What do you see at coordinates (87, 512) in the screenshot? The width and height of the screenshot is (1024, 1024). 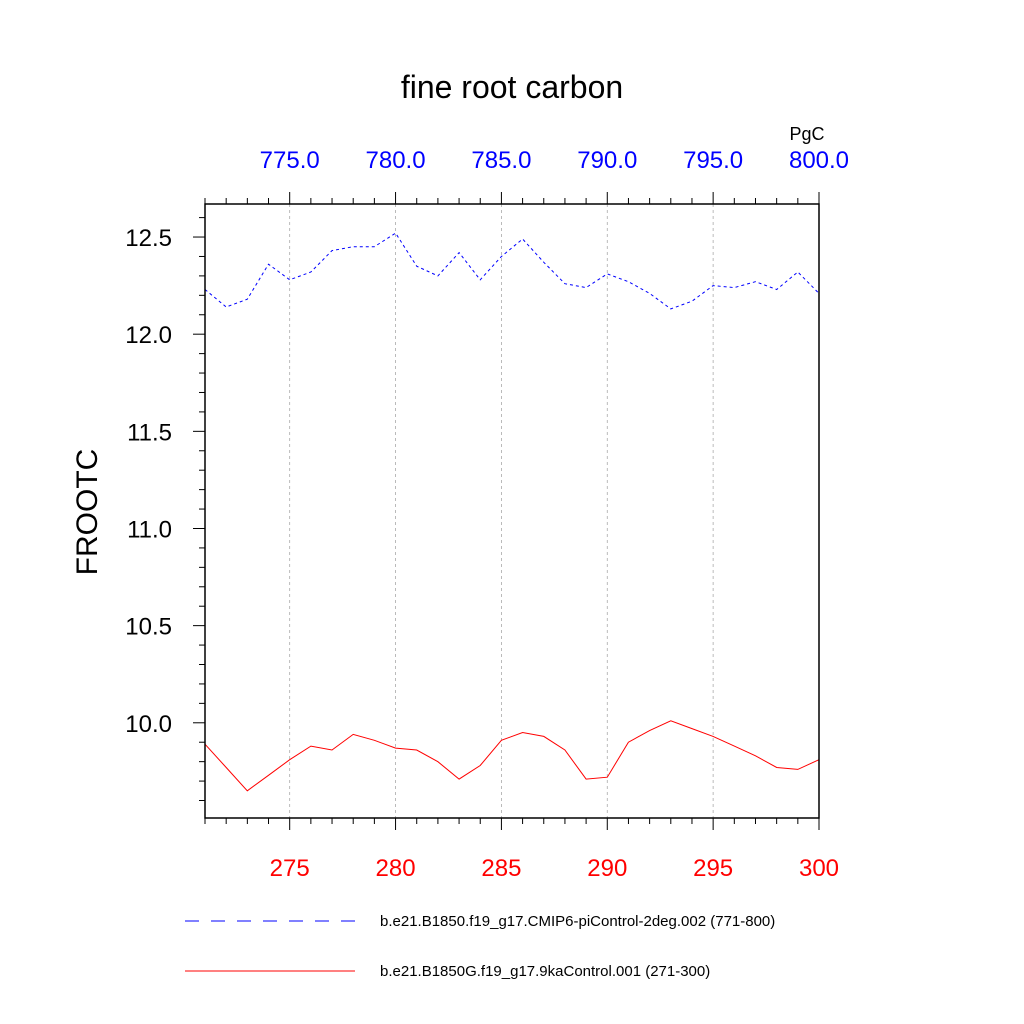 I see `y-axis-label: FROOTC` at bounding box center [87, 512].